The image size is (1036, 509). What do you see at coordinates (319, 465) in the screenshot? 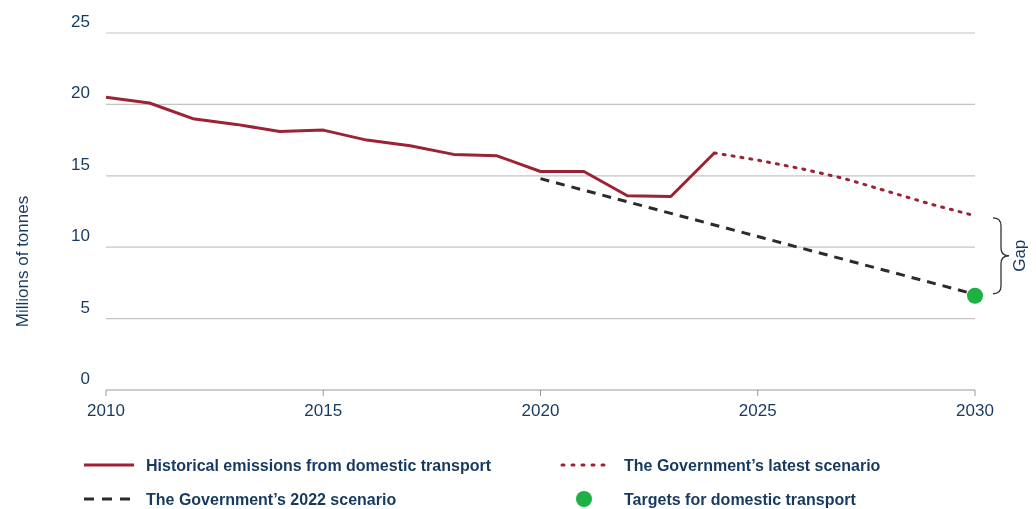
I see `legend-label: Historical emissions from domestic transport` at bounding box center [319, 465].